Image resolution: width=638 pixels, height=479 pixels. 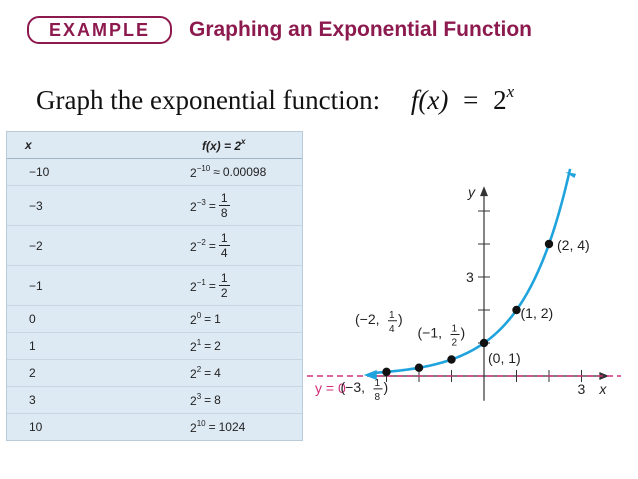 What do you see at coordinates (361, 29) in the screenshot?
I see `example-title: Graphing an Exponential Function` at bounding box center [361, 29].